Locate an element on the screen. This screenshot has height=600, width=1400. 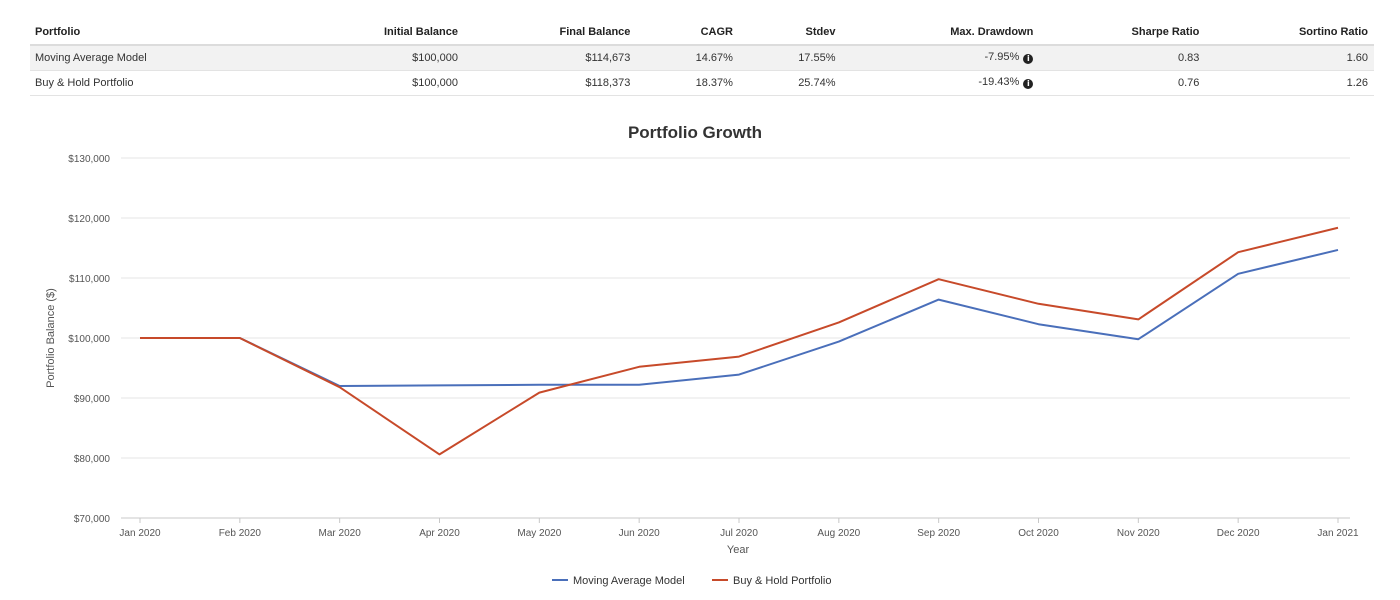
cell-sharpe-ratio: 0.76 is located at coordinates (1122, 83).